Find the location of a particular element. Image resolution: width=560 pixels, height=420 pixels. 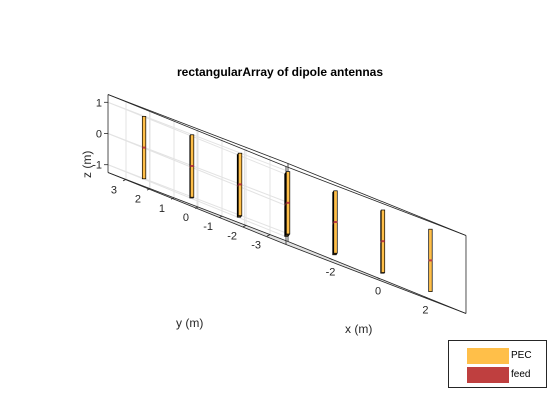

z-tick-label: -1 is located at coordinates (97, 166).